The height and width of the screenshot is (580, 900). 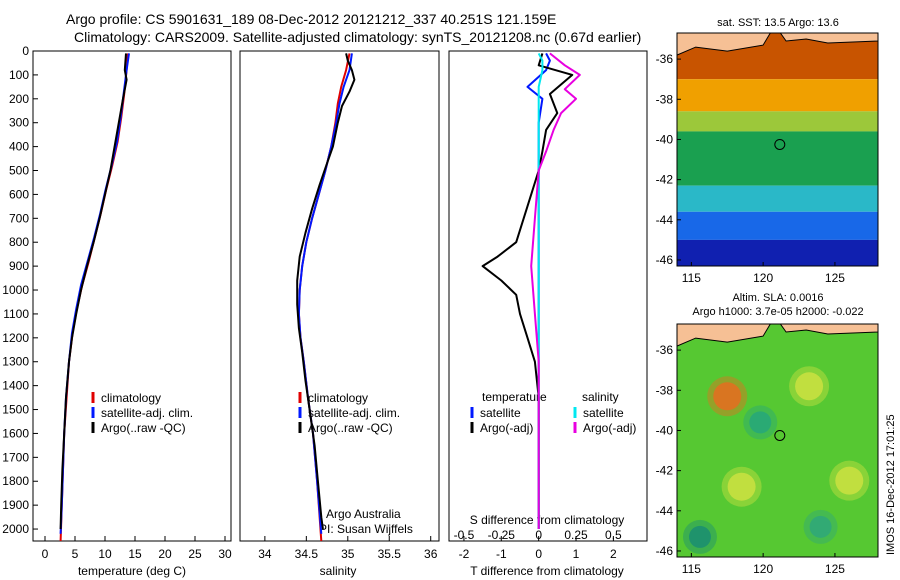 I want to click on y-tick-label: 1100, so click(x=16, y=314).